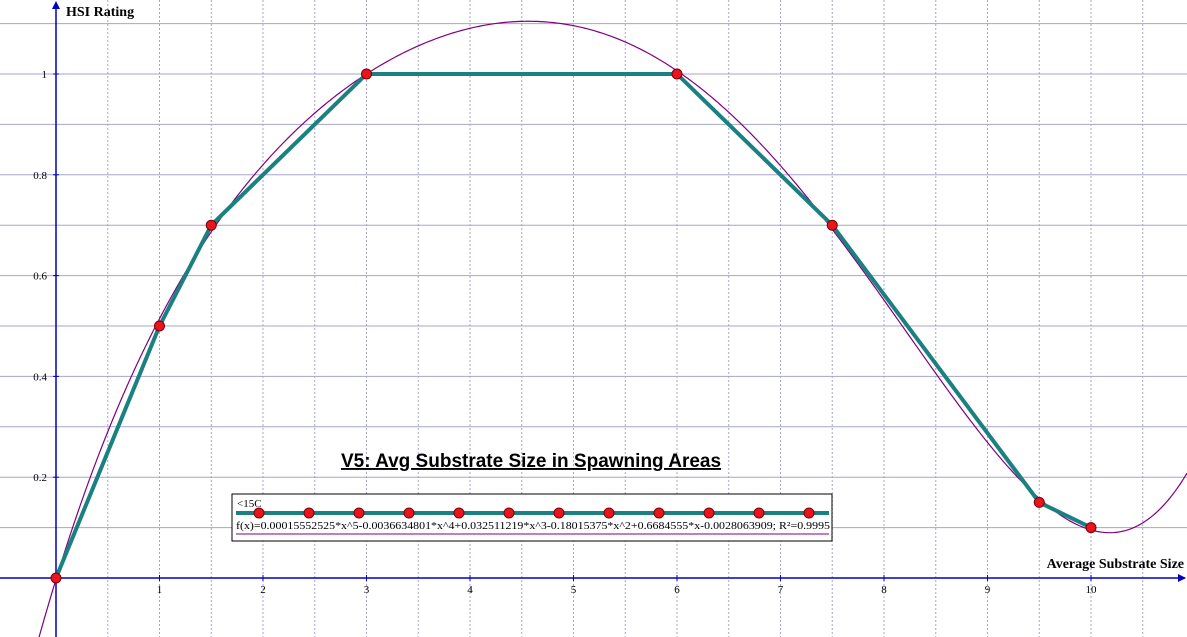  I want to click on x-tick-label: 3, so click(367, 590).